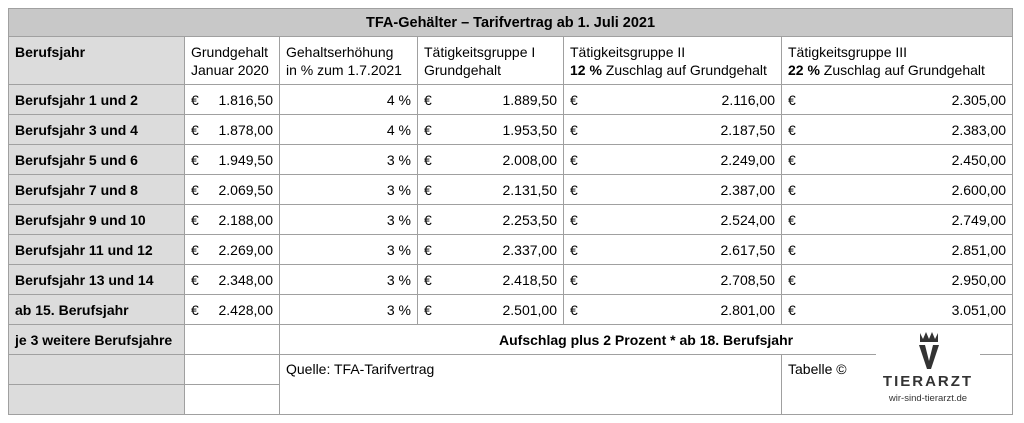 This screenshot has width=1024, height=423. Describe the element at coordinates (748, 159) in the screenshot. I see `cell-gruppe-2-value: 2.249,00` at that location.